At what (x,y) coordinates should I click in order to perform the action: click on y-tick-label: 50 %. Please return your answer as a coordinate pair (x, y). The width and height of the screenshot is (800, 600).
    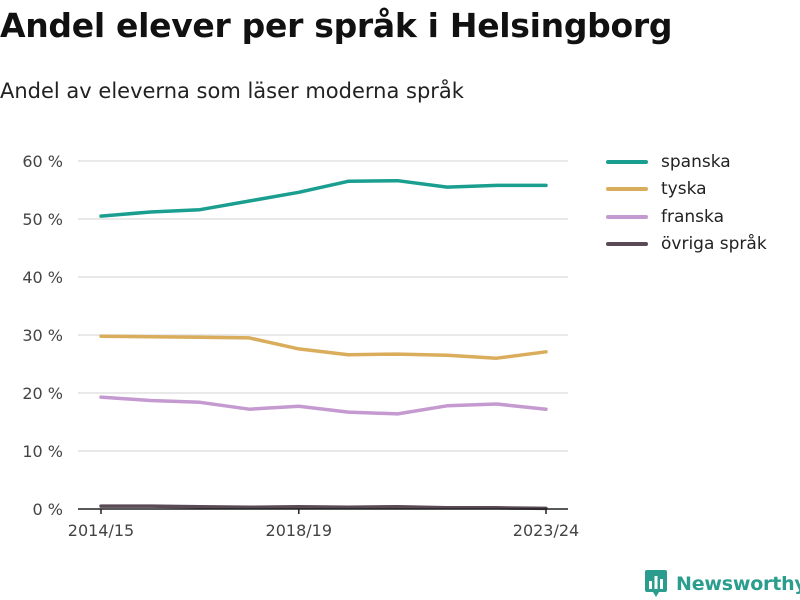
    Looking at the image, I should click on (42, 219).